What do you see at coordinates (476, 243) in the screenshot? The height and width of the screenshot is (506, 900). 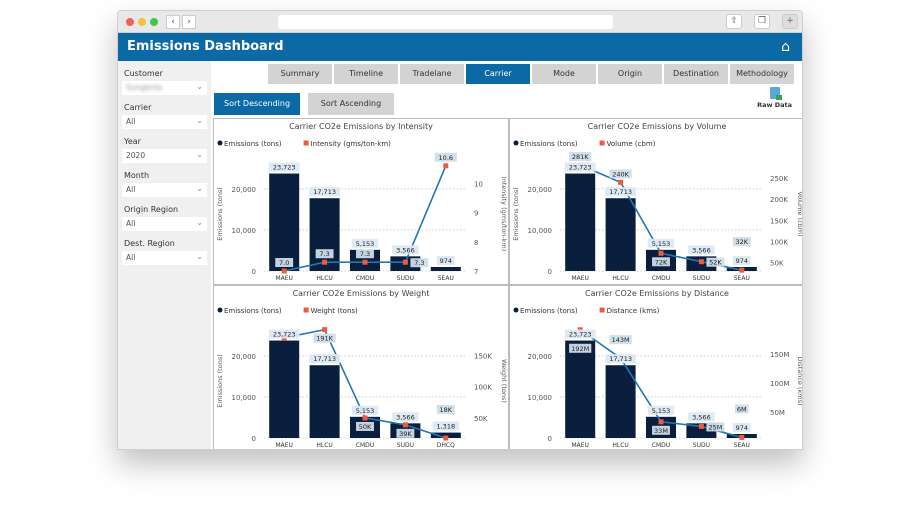 I see `y2-tick-label: 8` at bounding box center [476, 243].